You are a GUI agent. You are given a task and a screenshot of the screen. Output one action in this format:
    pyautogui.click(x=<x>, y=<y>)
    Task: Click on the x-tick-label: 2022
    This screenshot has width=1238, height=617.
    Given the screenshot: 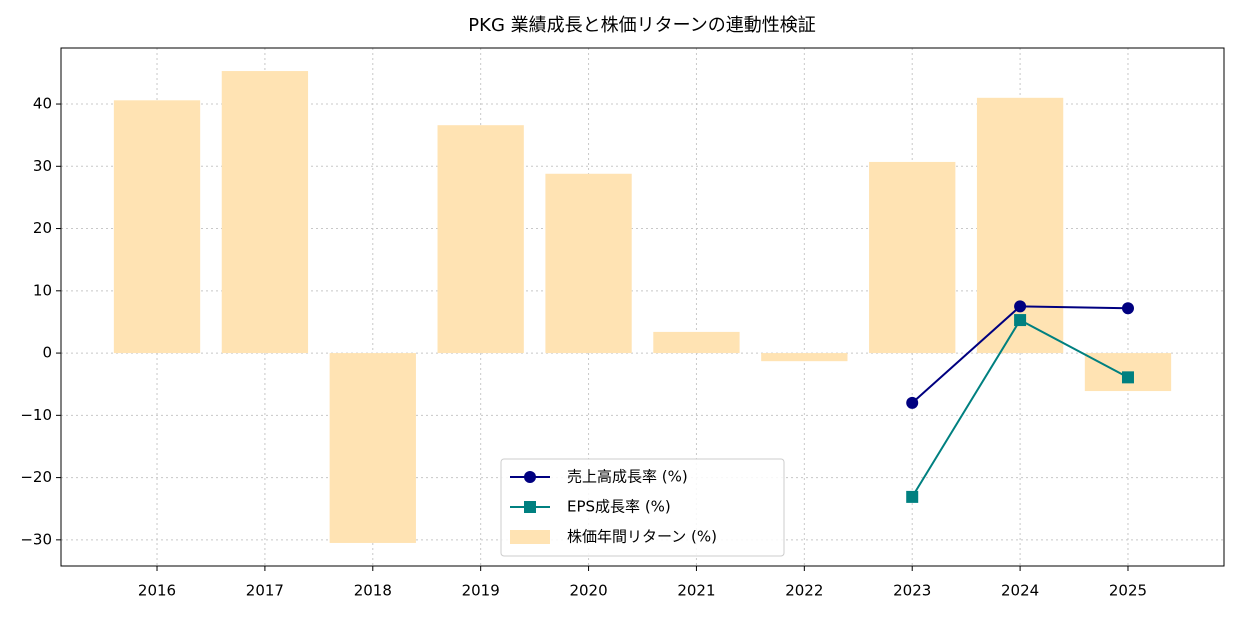 What is the action you would take?
    pyautogui.click(x=804, y=591)
    